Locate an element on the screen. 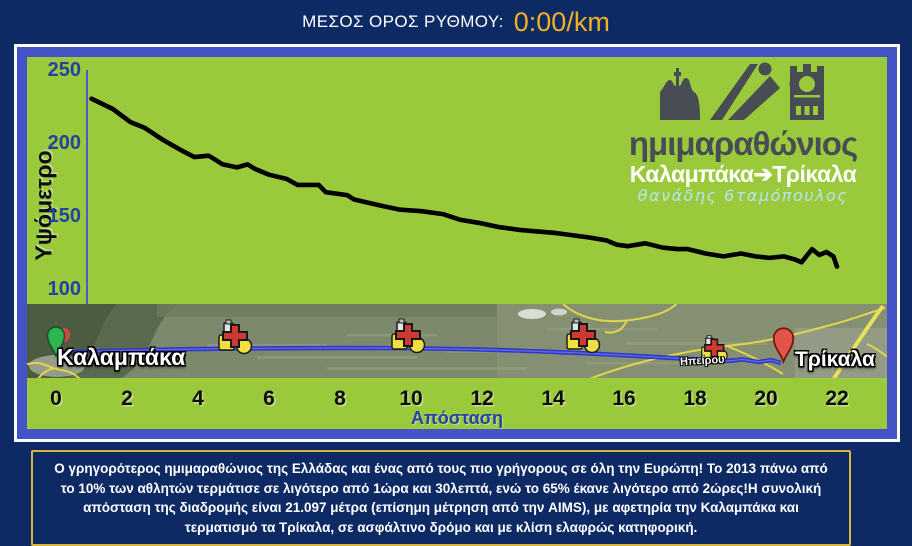  x-tick-label: 0 is located at coordinates (56, 398).